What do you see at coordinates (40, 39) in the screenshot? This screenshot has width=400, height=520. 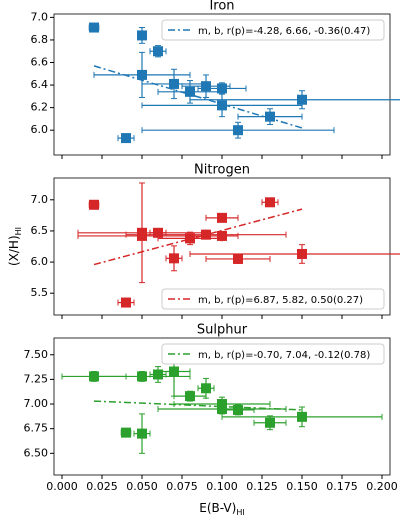 I see `y-tick-label: 6.8` at bounding box center [40, 39].